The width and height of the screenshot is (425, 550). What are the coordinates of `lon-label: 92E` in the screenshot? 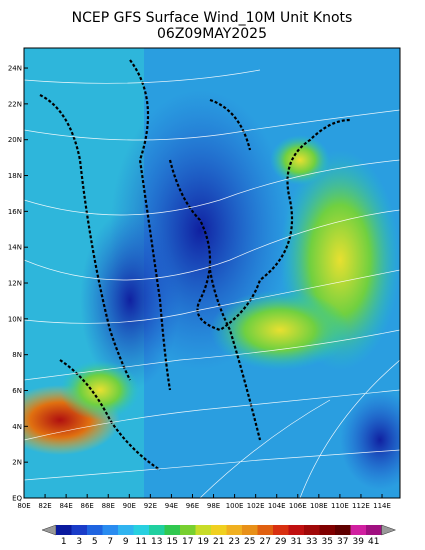 It's located at (150, 506).